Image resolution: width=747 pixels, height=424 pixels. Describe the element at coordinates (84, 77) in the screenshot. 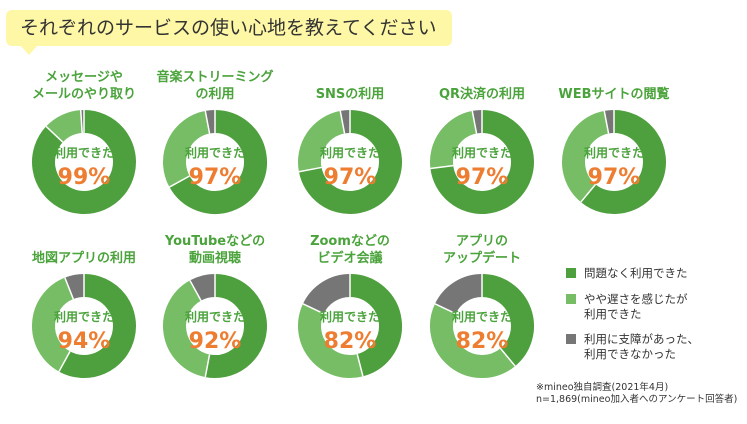

I see `chart-title: メッセージや` at that location.